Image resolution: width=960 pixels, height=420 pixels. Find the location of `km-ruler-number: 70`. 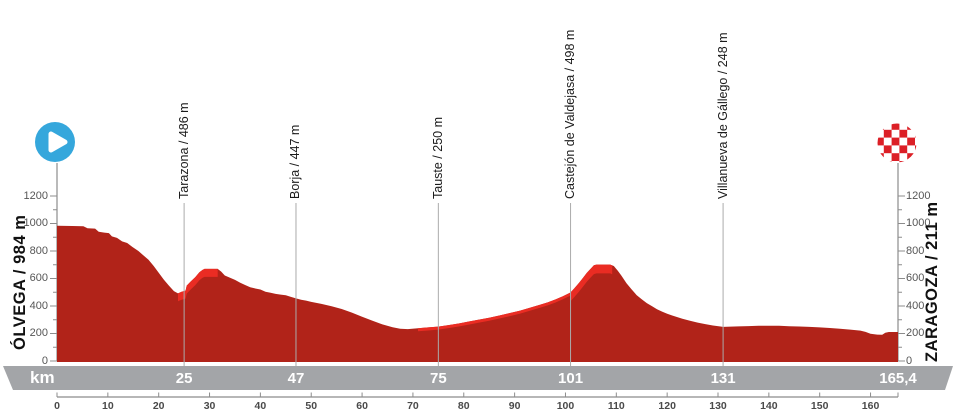

km-ruler-number: 70 is located at coordinates (413, 406).